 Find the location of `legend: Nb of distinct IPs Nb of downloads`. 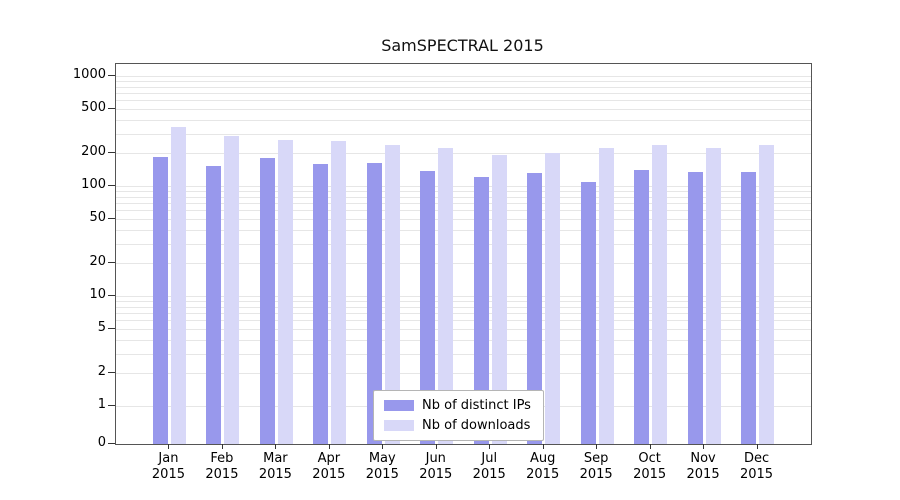

legend: Nb of distinct IPs Nb of downloads is located at coordinates (458, 415).